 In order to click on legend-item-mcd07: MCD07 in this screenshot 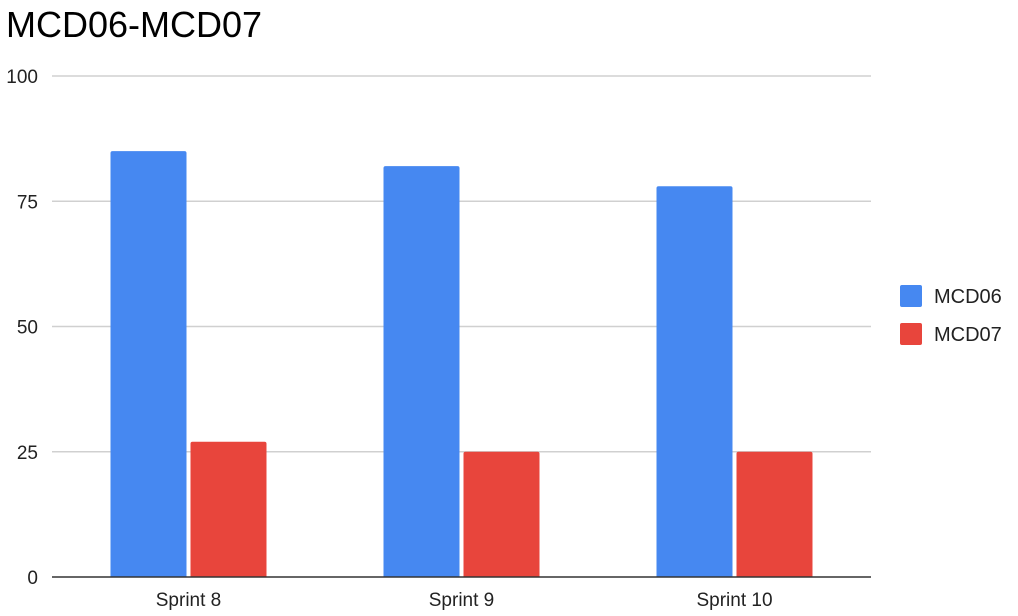, I will do `click(951, 334)`.